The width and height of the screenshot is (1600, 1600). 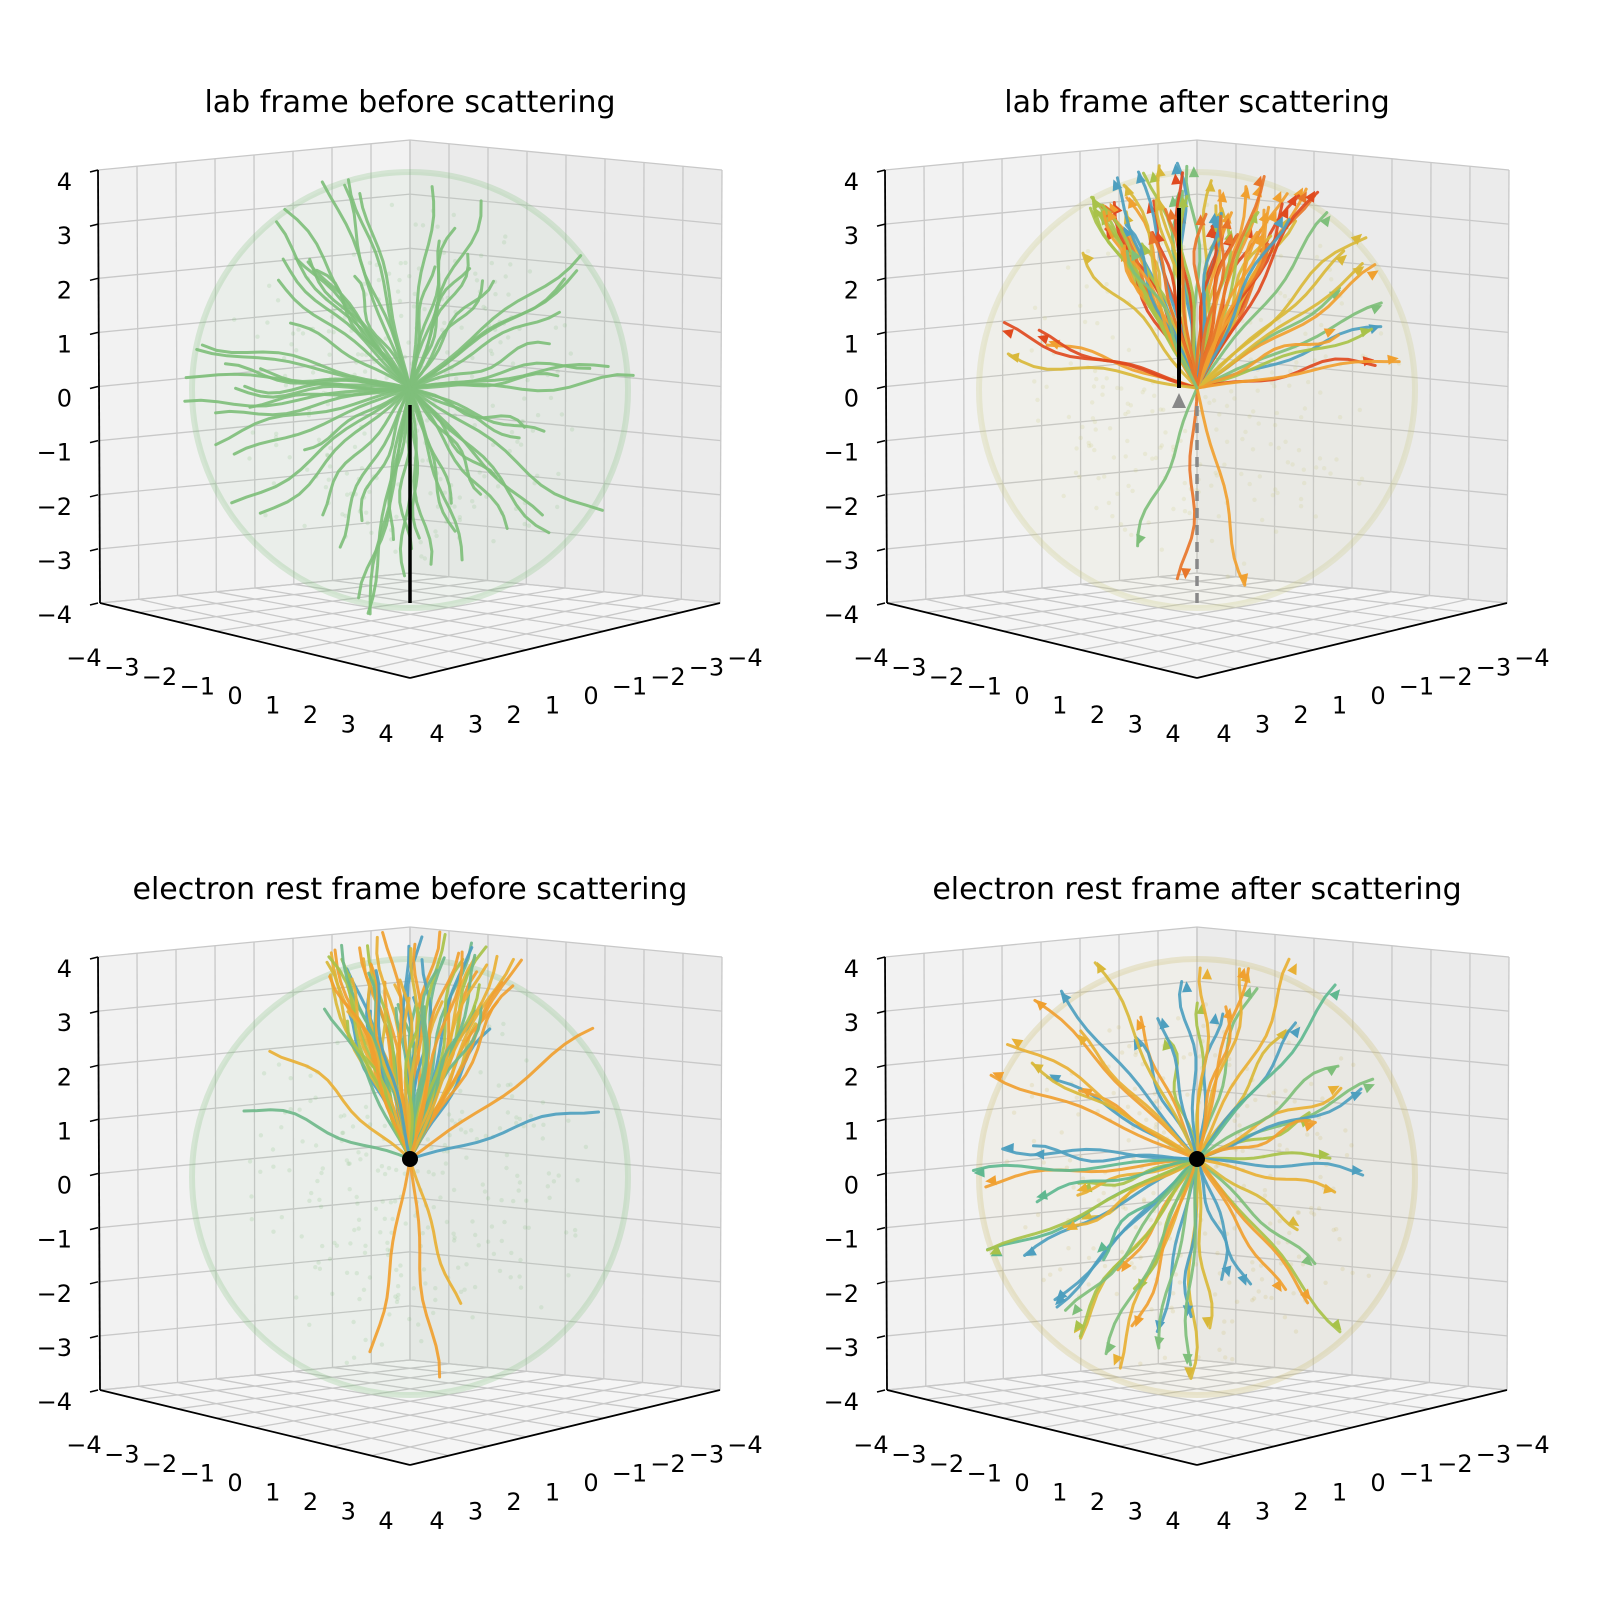 What do you see at coordinates (1339, 706) in the screenshot?
I see `y-tick-label: 1` at bounding box center [1339, 706].